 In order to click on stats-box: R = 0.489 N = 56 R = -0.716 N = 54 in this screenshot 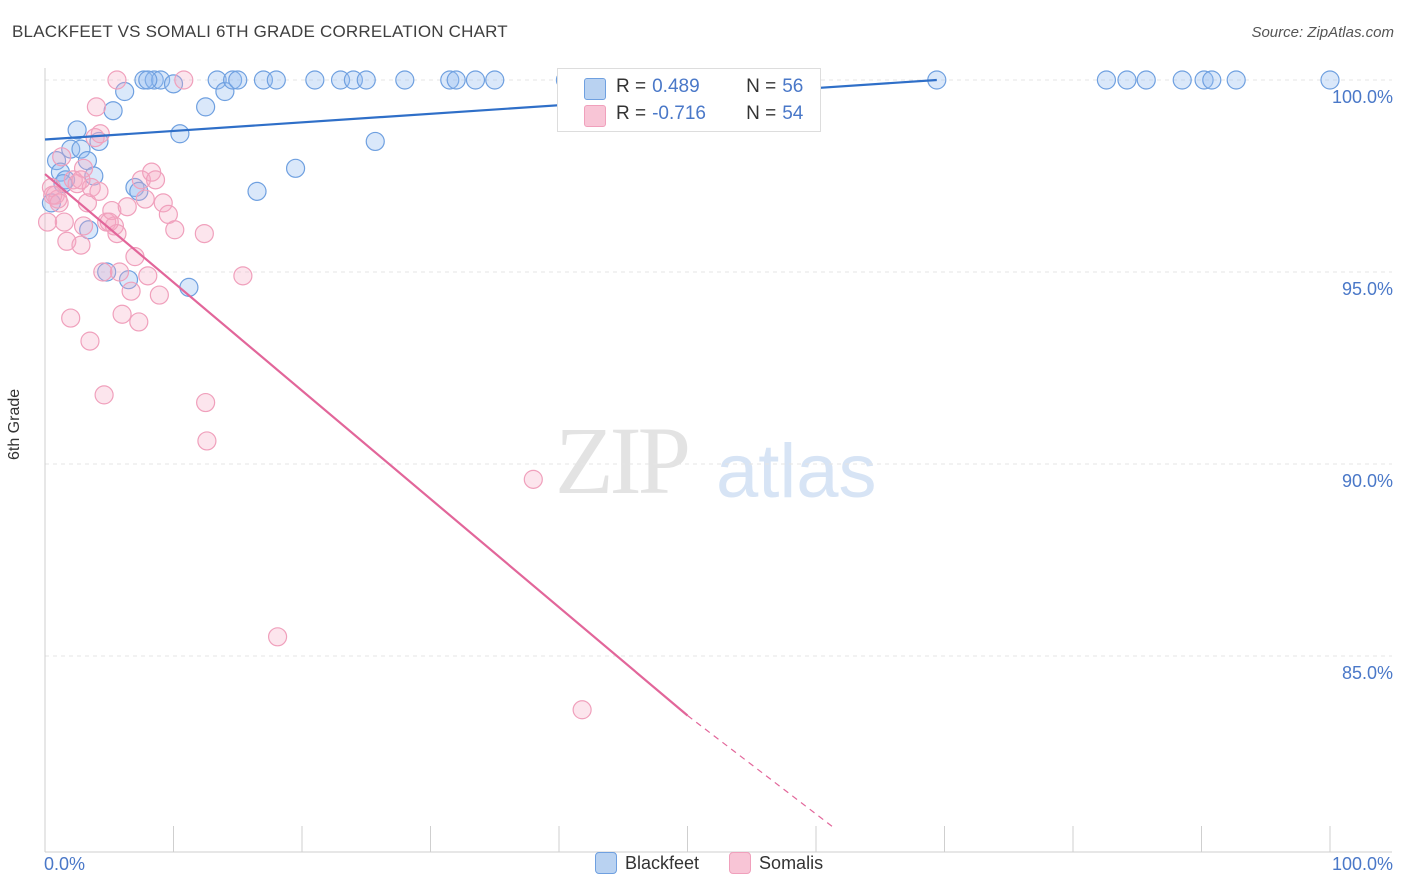, I will do `click(689, 100)`.